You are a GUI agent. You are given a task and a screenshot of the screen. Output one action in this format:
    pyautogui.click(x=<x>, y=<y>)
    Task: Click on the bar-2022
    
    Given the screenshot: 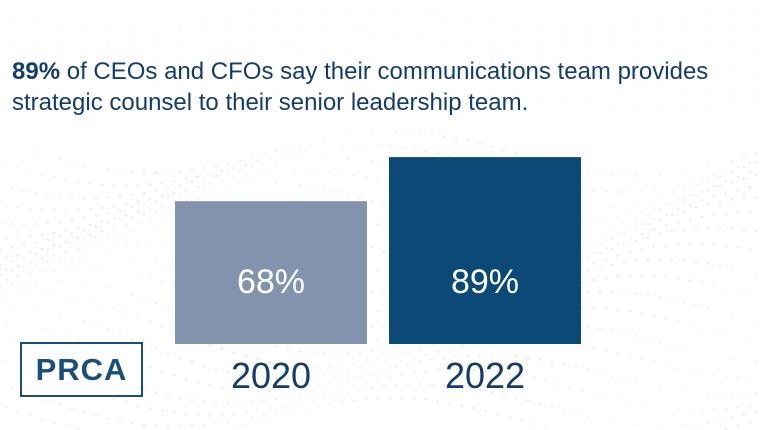 What is the action you would take?
    pyautogui.click(x=485, y=250)
    